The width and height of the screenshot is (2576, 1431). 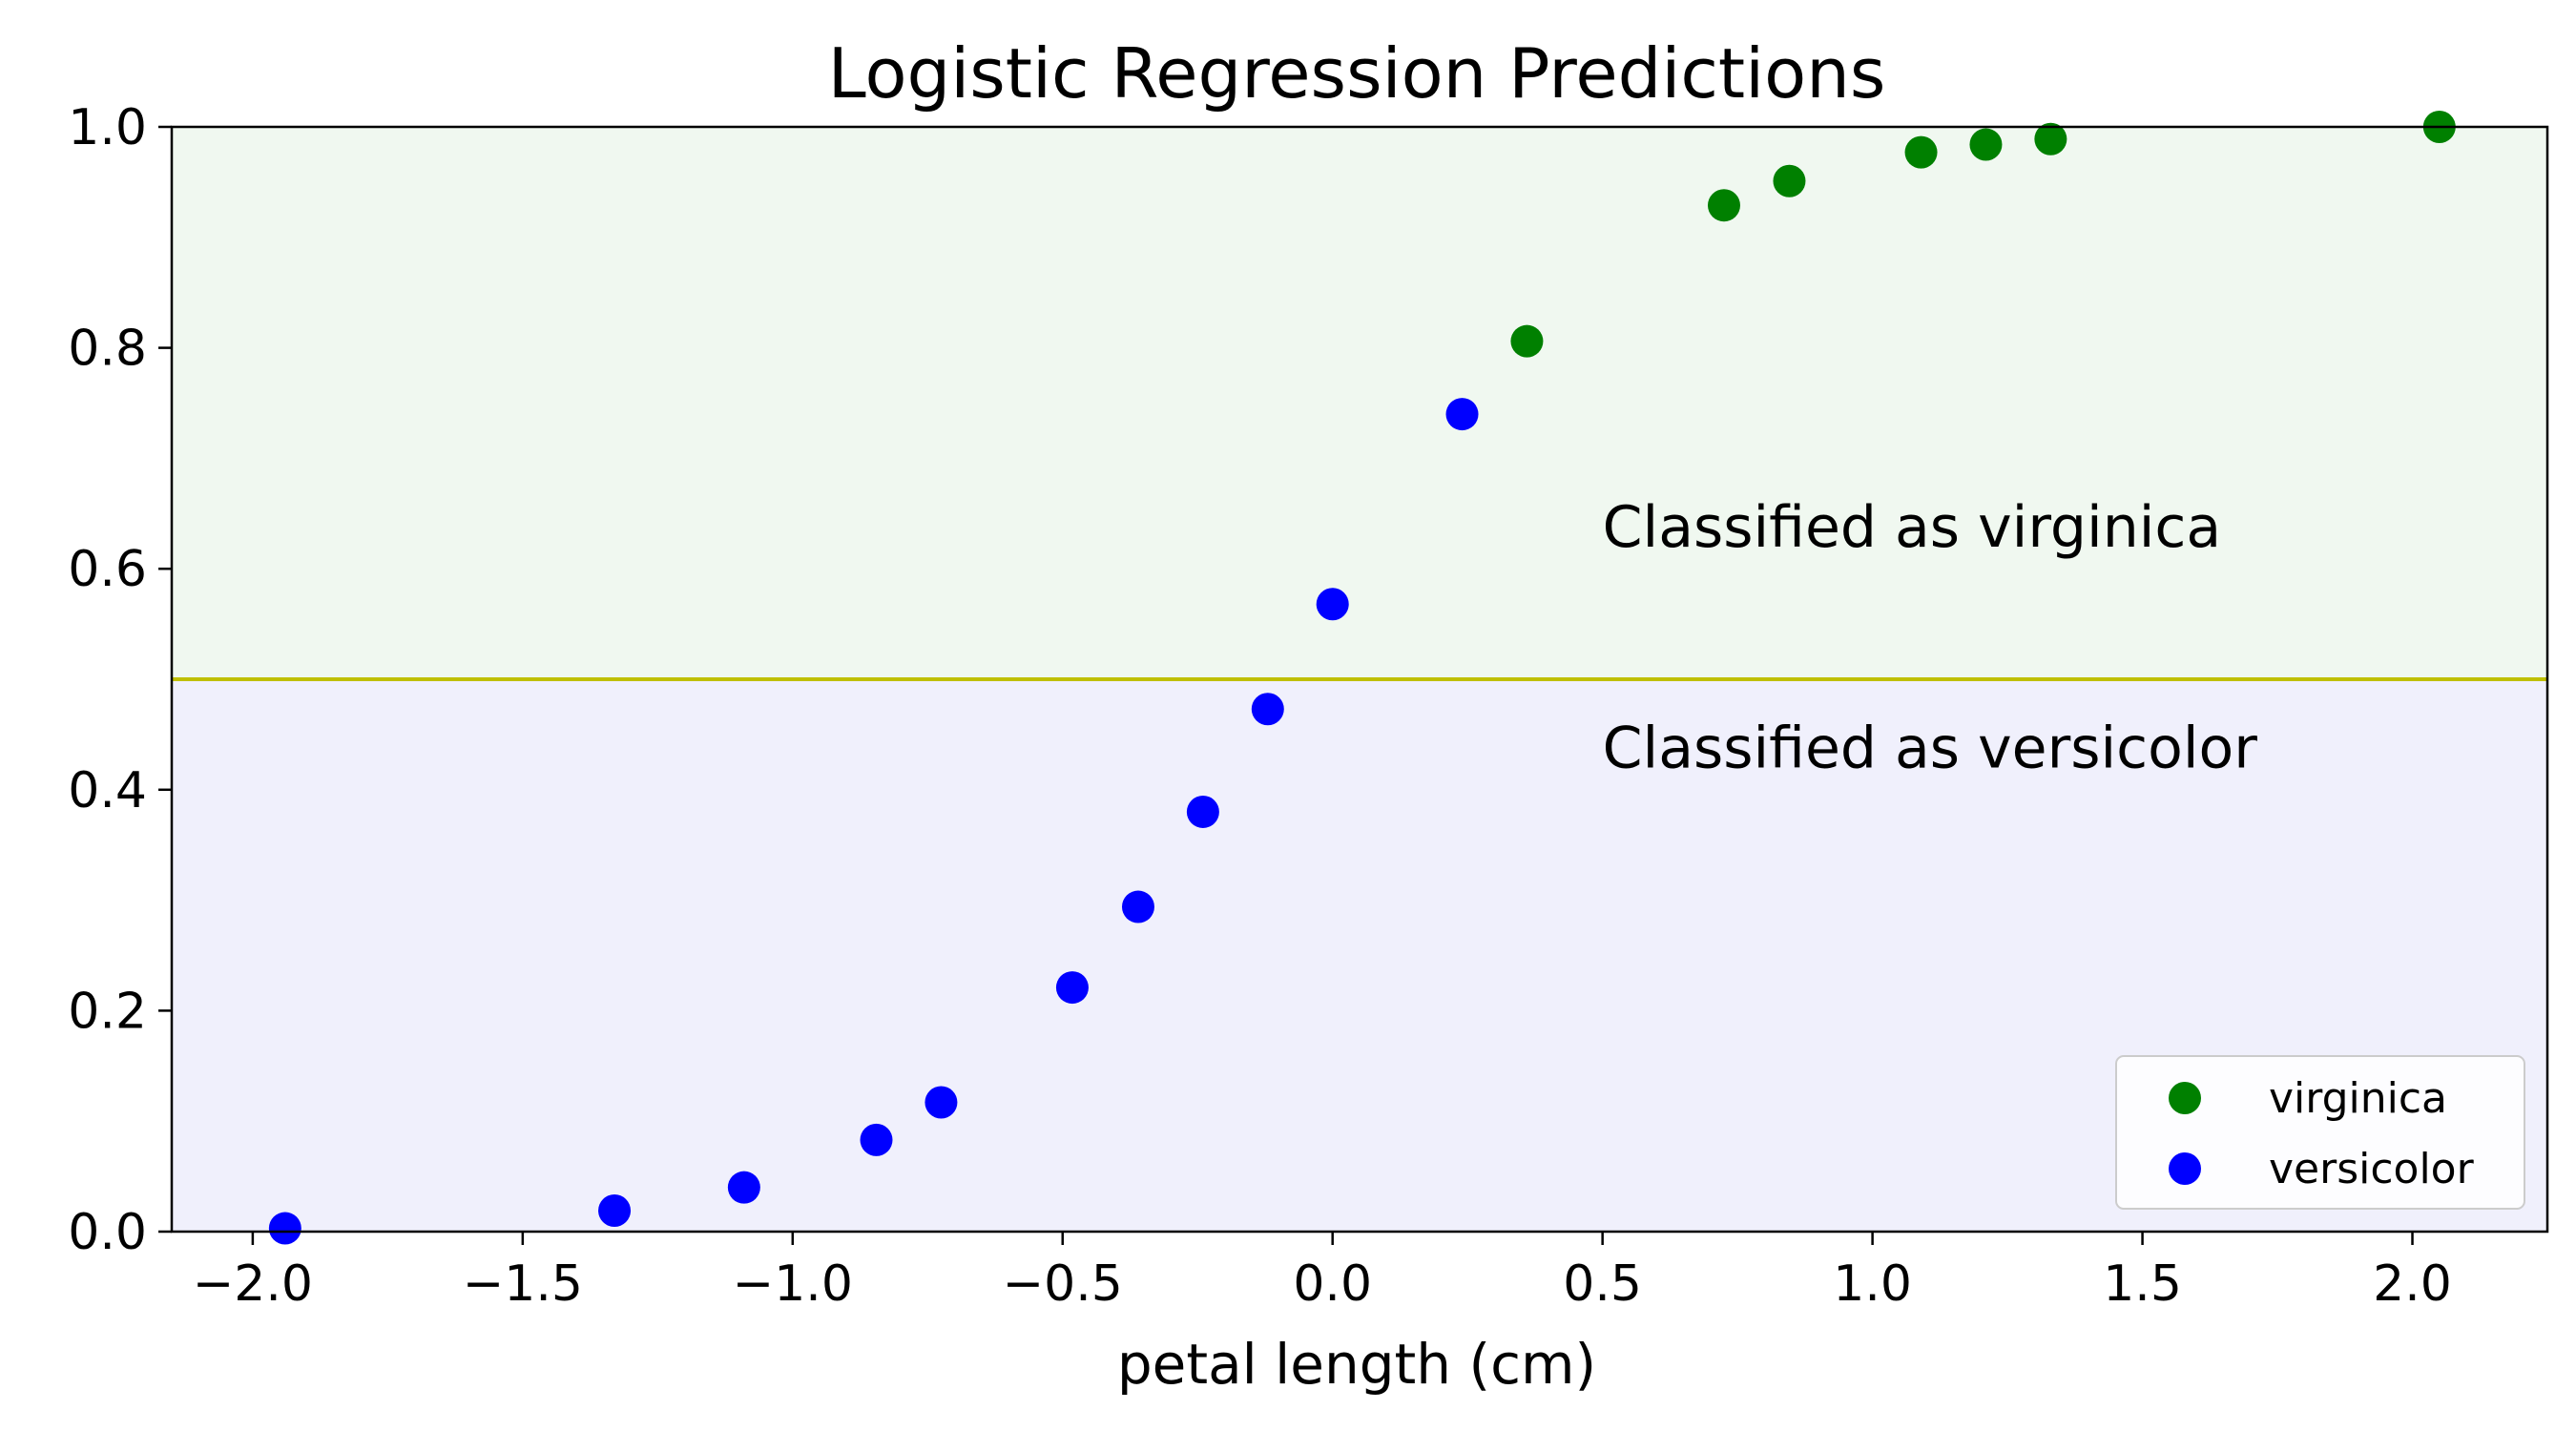 What do you see at coordinates (2185, 1168) in the screenshot?
I see `legend-marker-versicolor` at bounding box center [2185, 1168].